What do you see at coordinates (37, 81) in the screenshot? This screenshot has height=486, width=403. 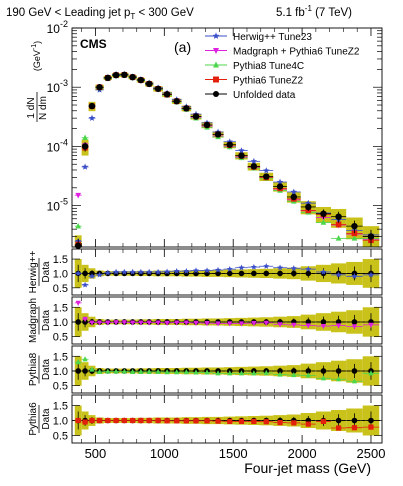 I see `main-y-axis-title: 1 dN N dm (GeV-1)` at bounding box center [37, 81].